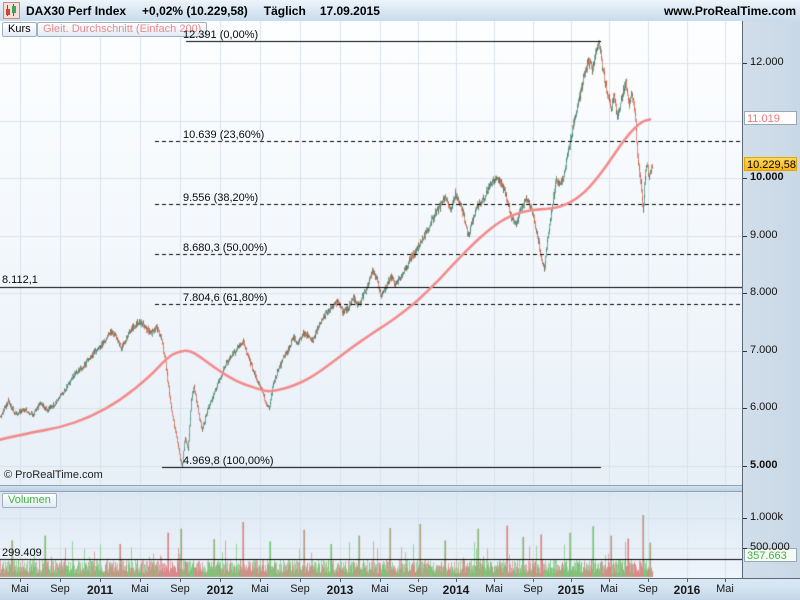  What do you see at coordinates (729, 10) in the screenshot?
I see `website-link: www.ProRealTime.com` at bounding box center [729, 10].